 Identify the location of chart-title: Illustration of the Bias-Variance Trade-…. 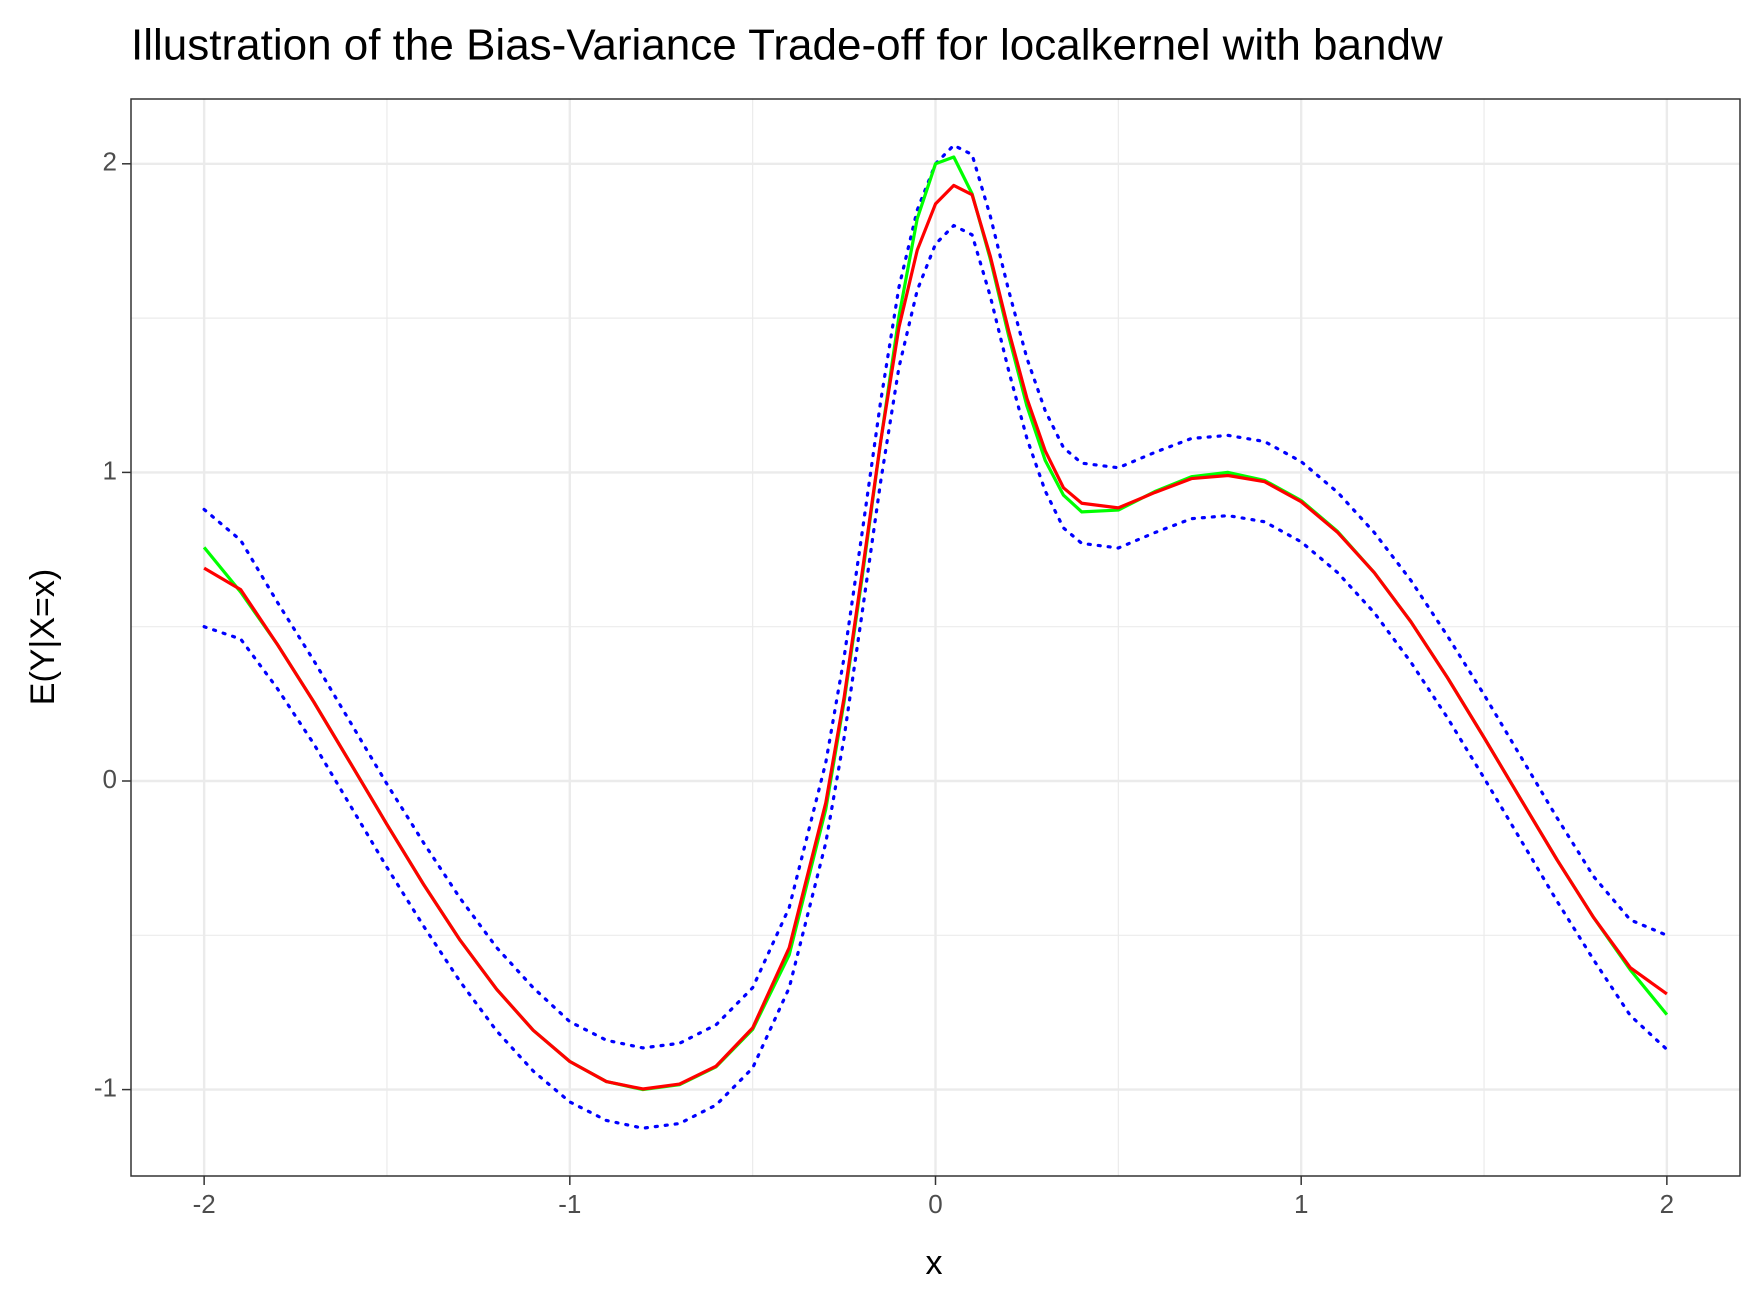
(787, 45).